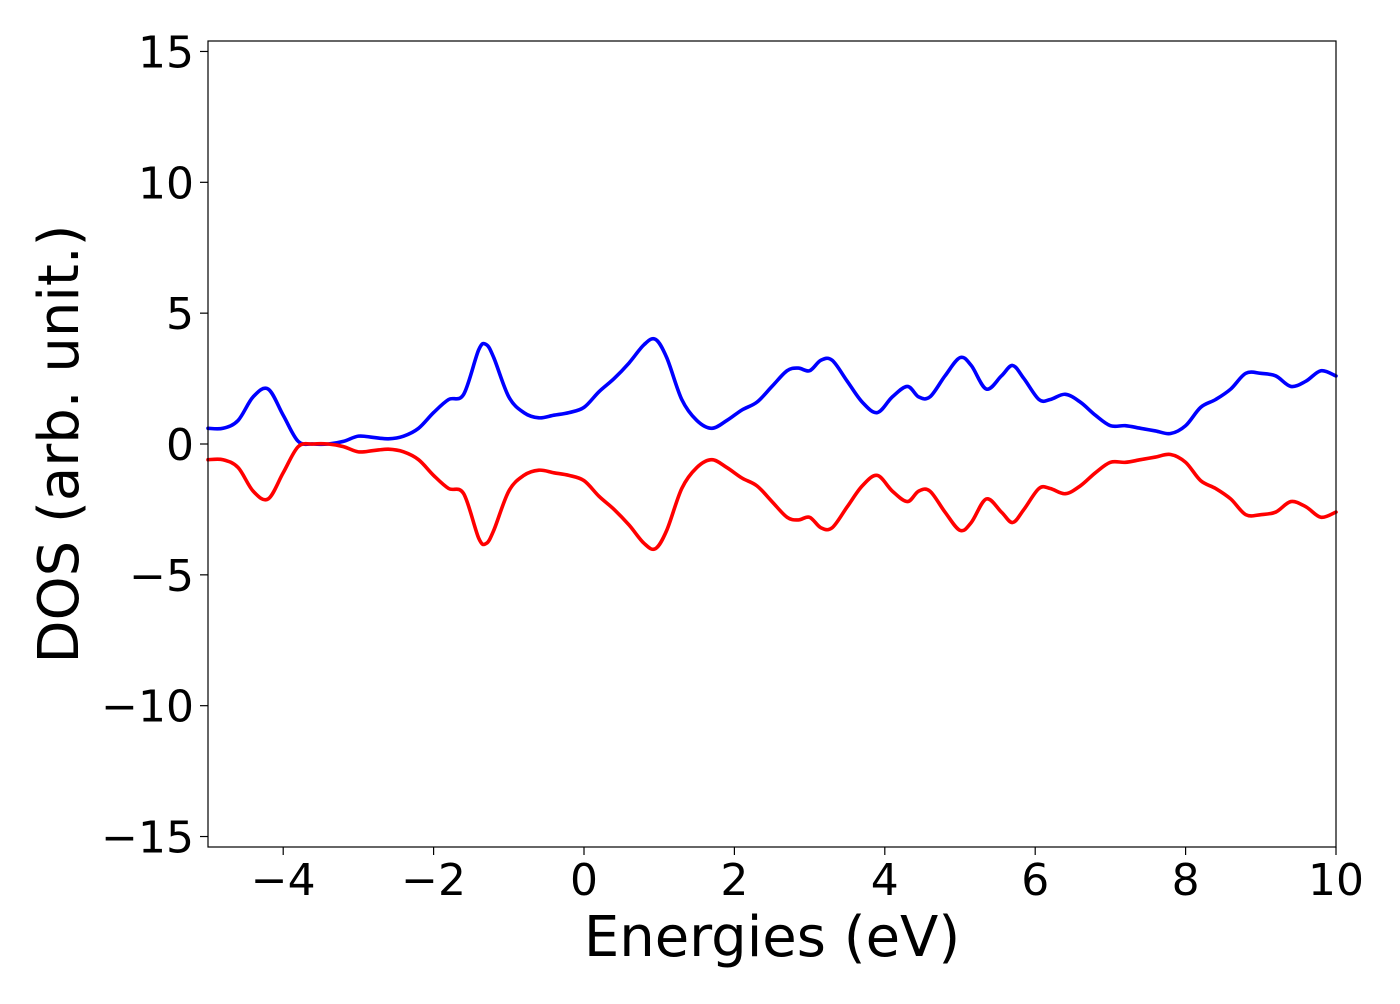 This screenshot has height=1004, width=1400. I want to click on x-tick-label: −4, so click(283, 880).